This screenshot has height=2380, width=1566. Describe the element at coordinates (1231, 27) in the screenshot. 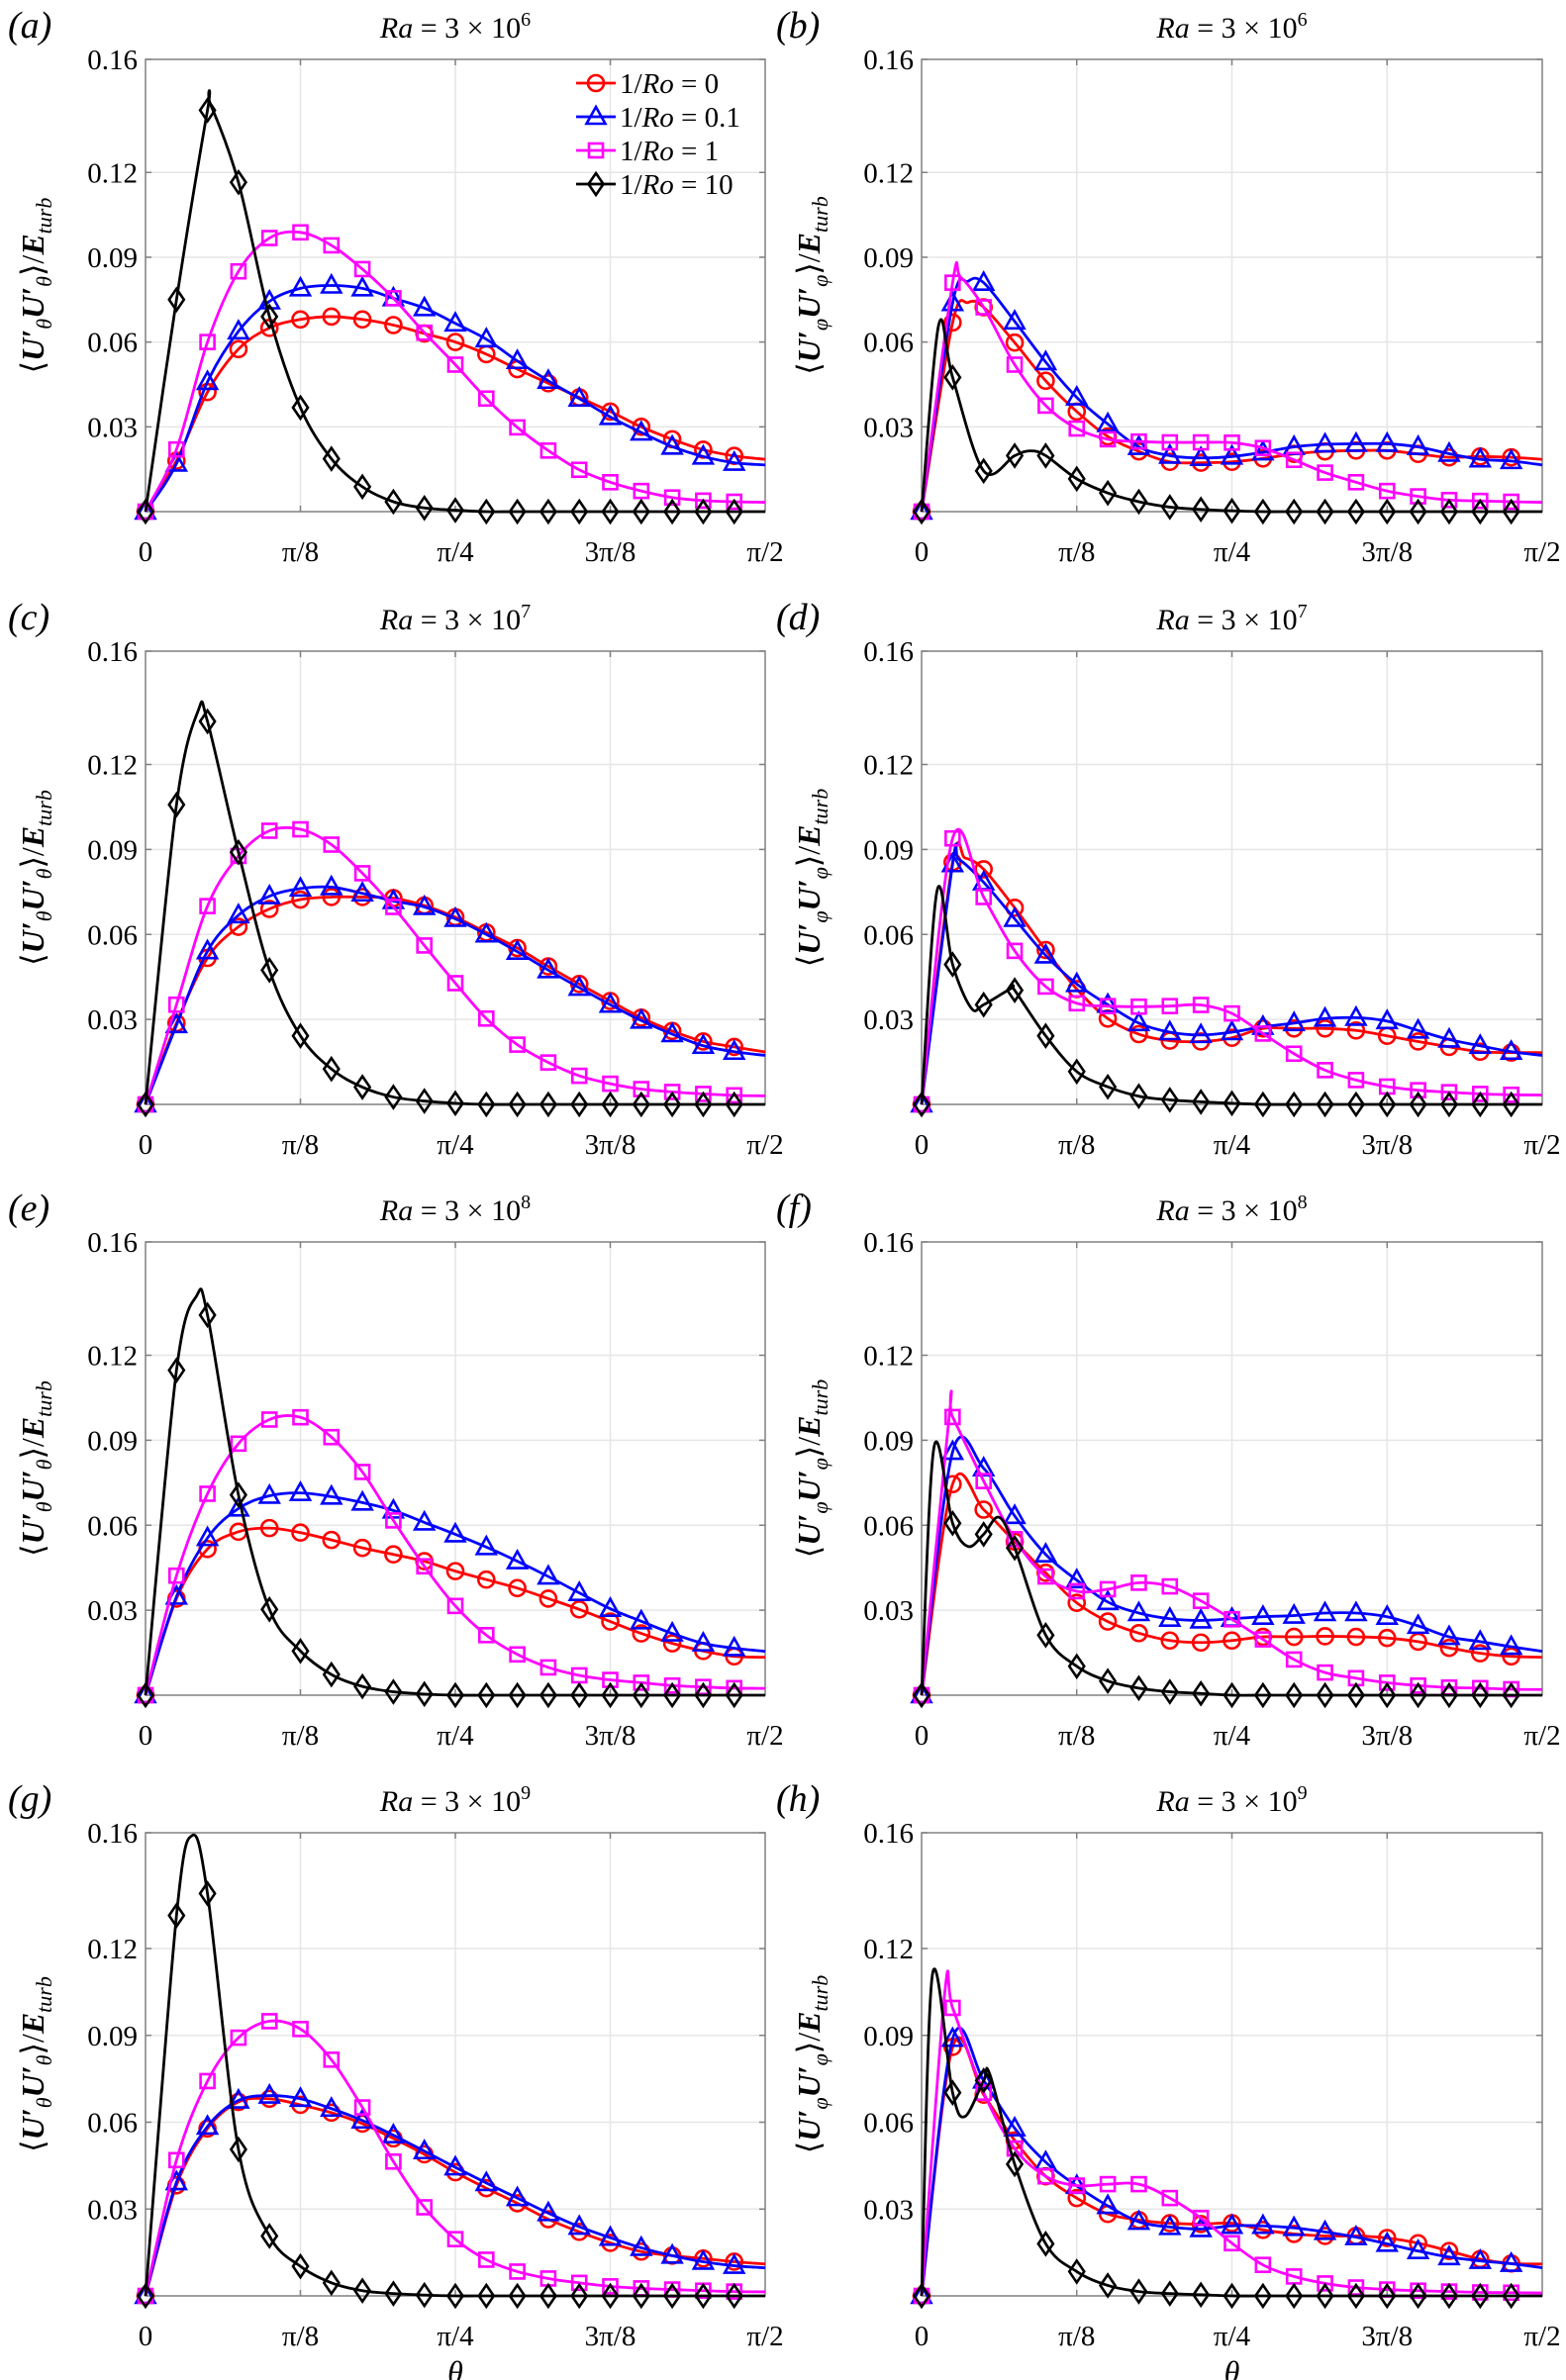

I see `panel-title: Ra = 3 × 106` at that location.